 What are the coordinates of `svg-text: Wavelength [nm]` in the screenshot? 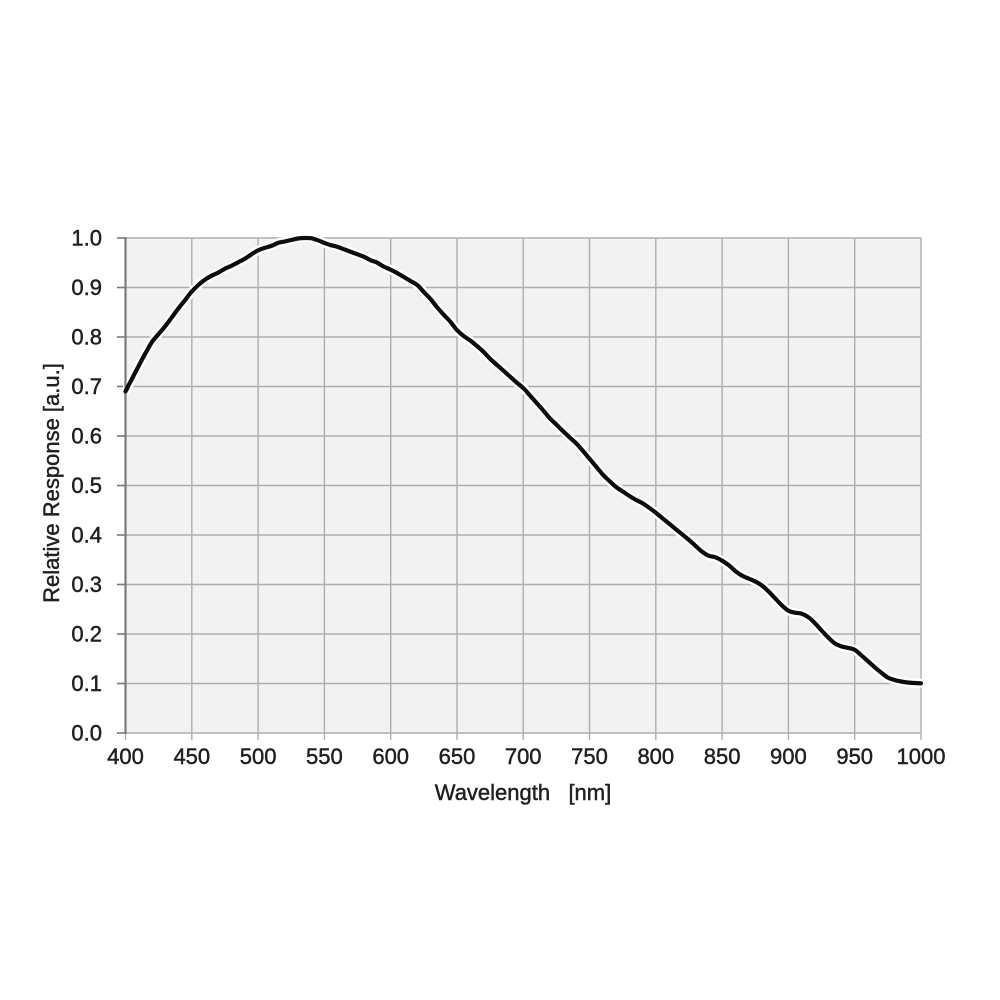 It's located at (523, 792).